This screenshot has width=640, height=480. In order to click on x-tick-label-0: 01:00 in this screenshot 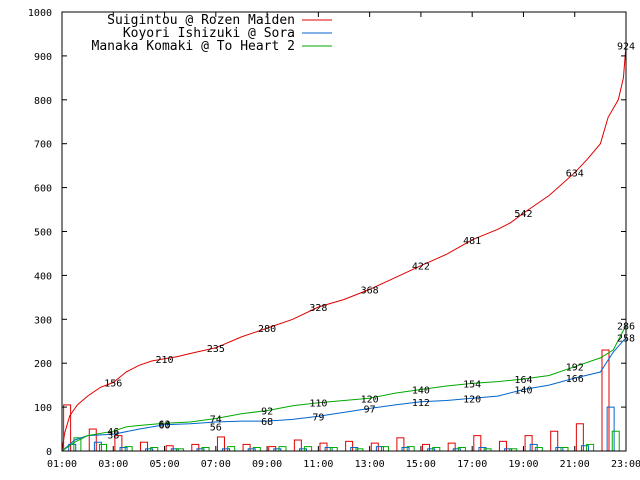, I will do `click(62, 464)`.